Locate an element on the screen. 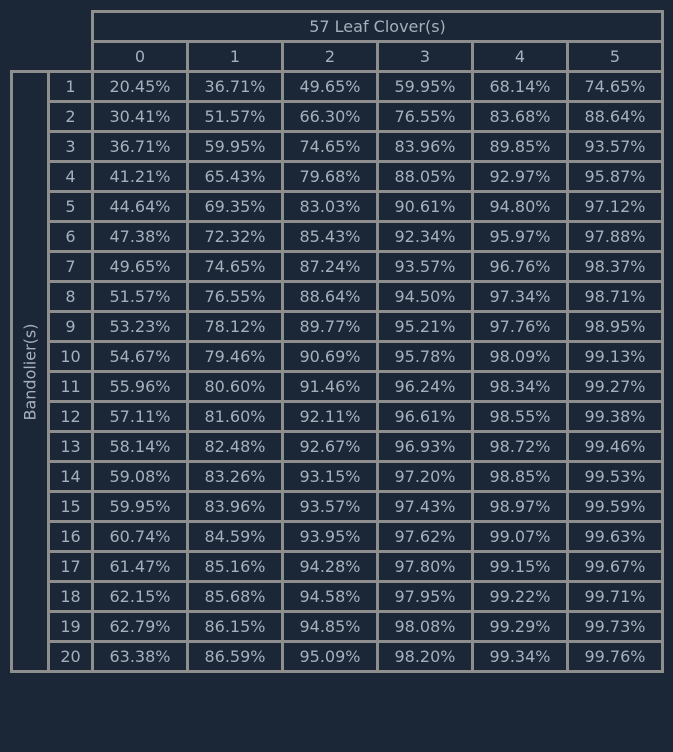  table-row: 20 63.38% 86.59% 95.09% 98.20% 99.34% 99.76% is located at coordinates (338, 656).